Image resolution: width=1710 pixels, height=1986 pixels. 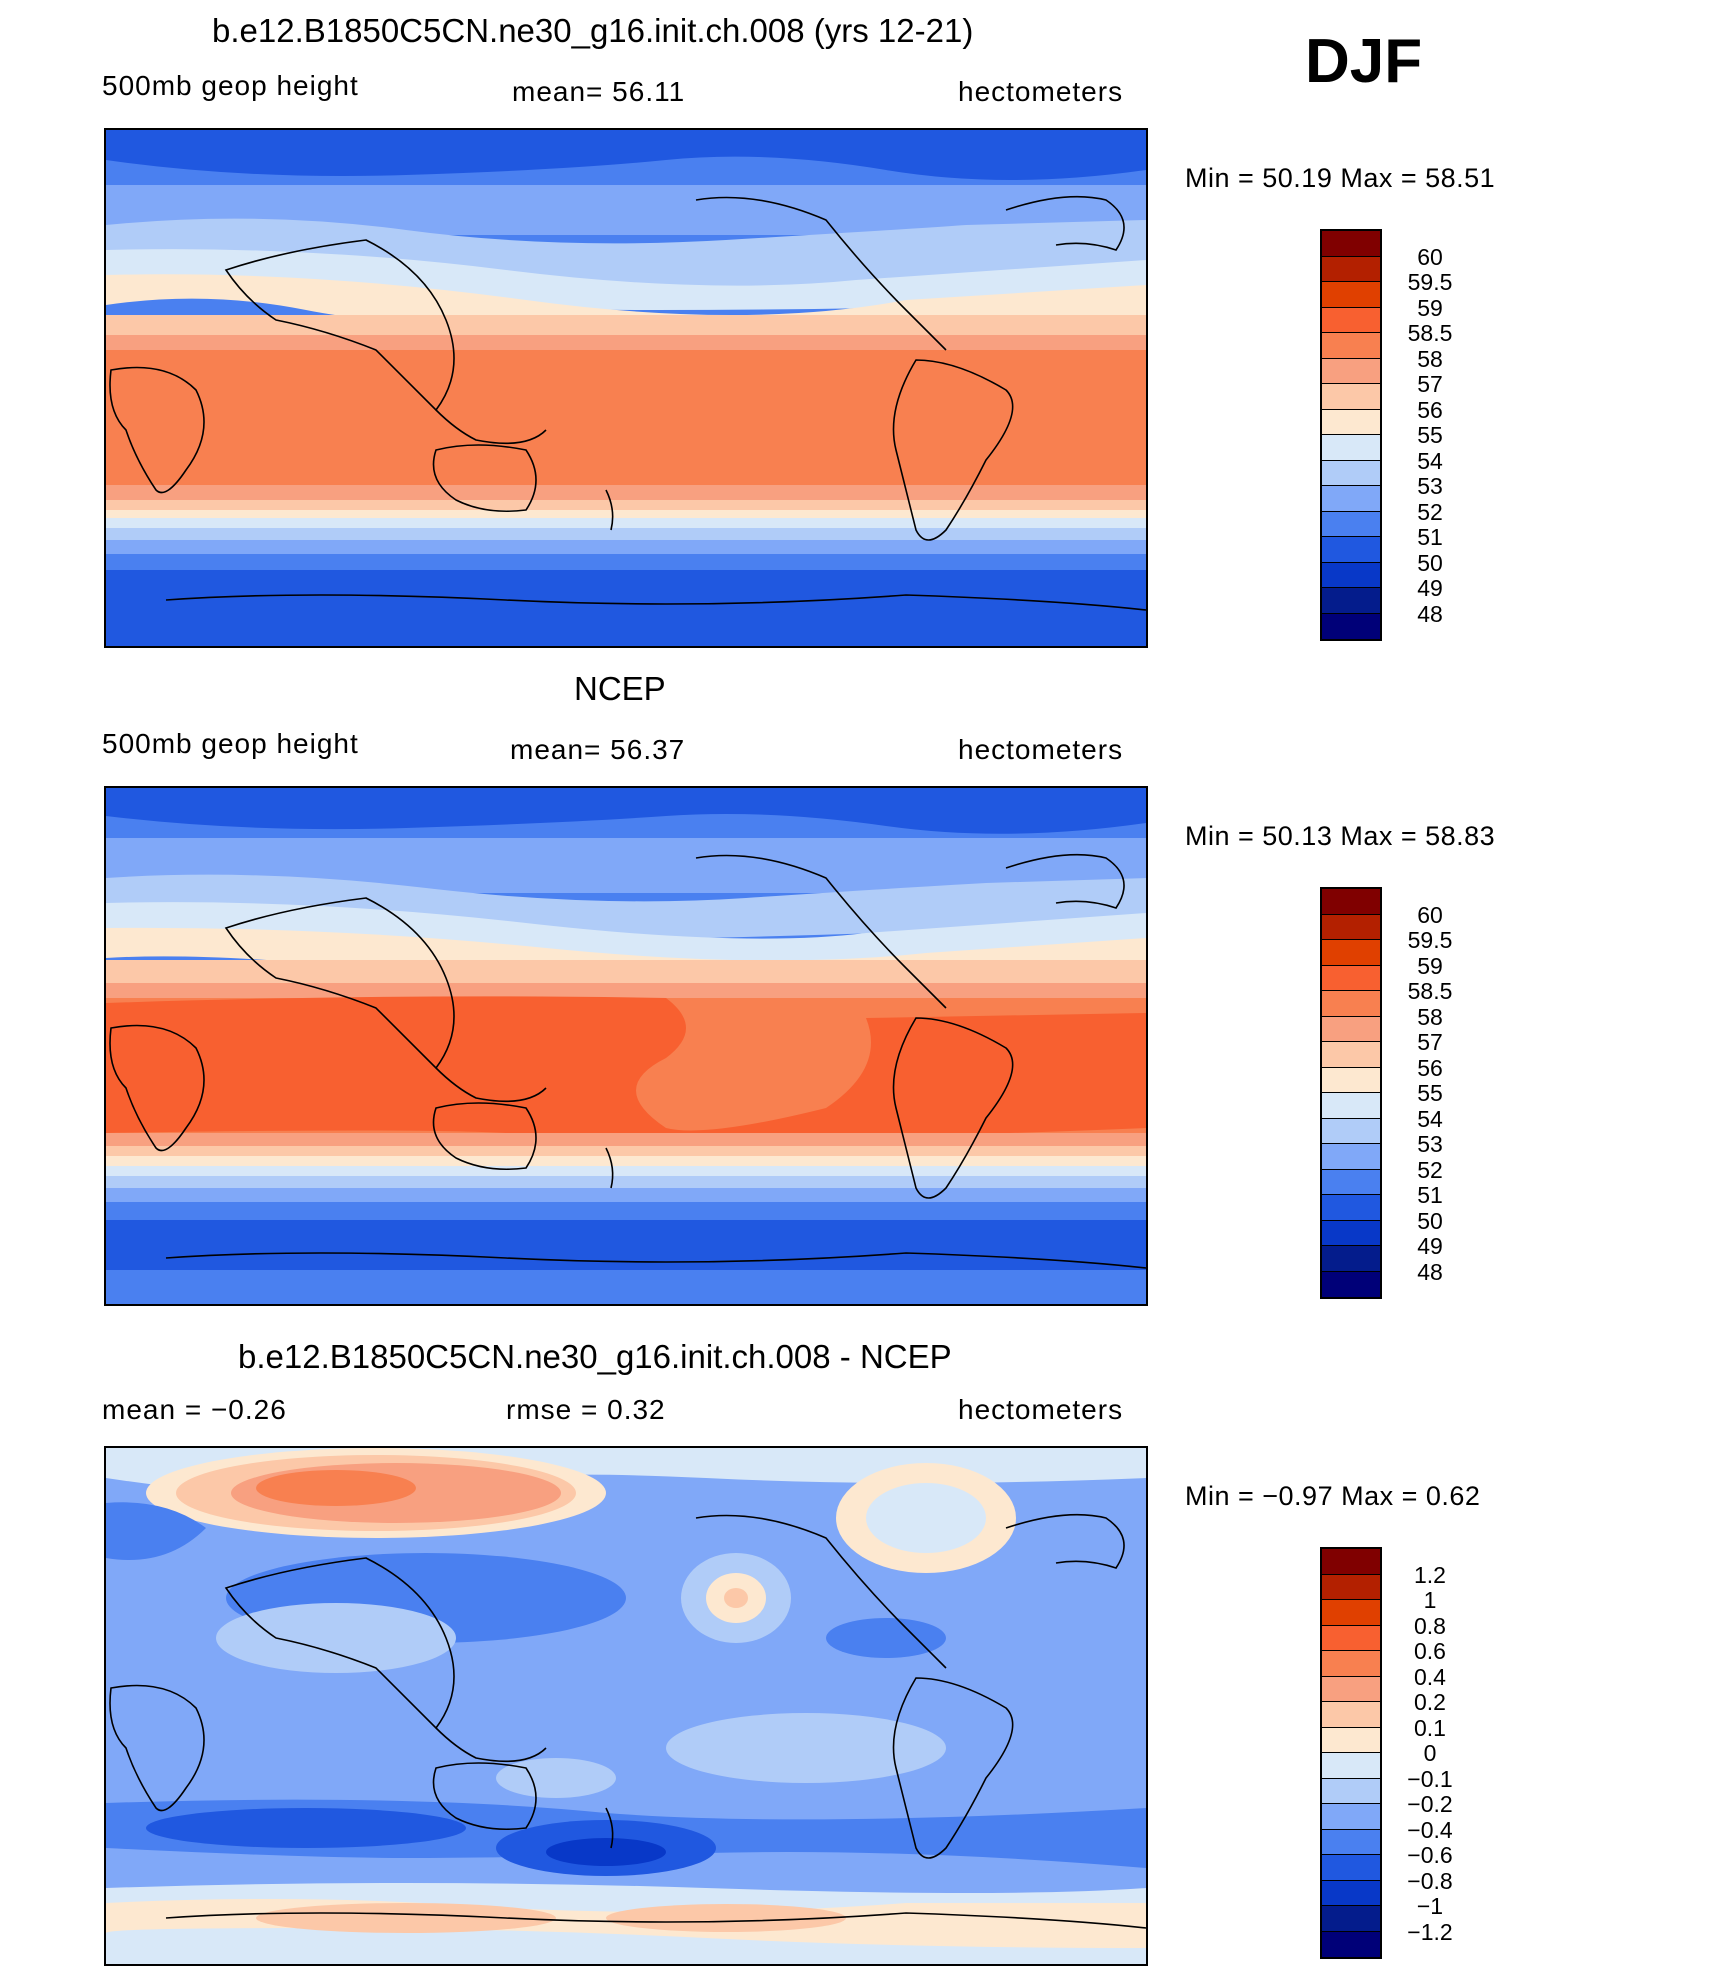 What do you see at coordinates (1430, 1574) in the screenshot?
I see `colorbar-tick-label: 1.2` at bounding box center [1430, 1574].